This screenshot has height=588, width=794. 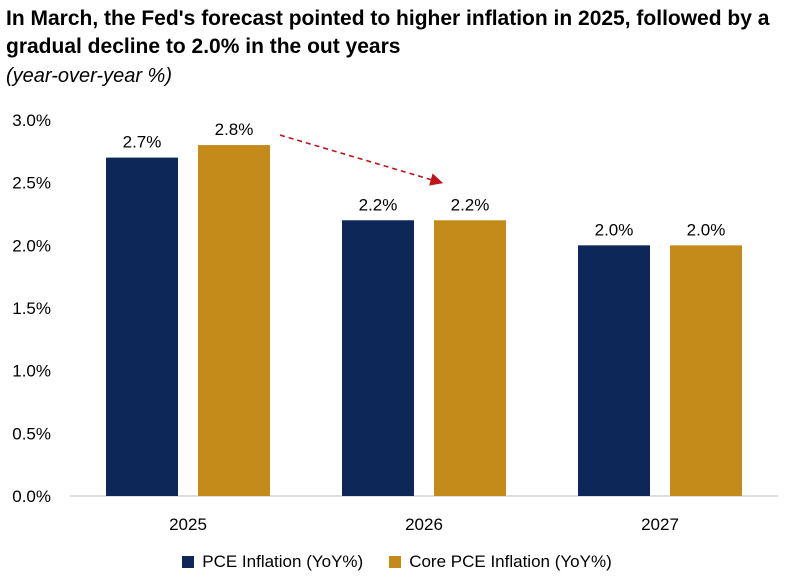 I want to click on y-tick-label: 0.0%, so click(x=31, y=496).